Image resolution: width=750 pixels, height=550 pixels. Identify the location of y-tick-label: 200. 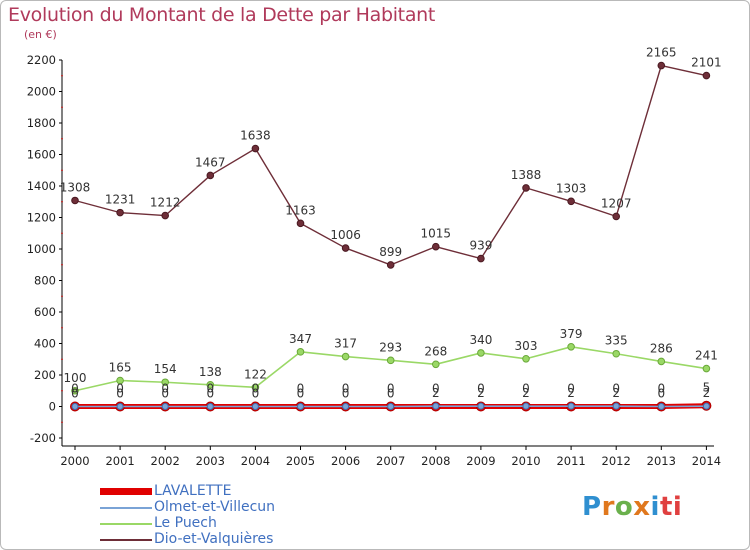
(45, 375).